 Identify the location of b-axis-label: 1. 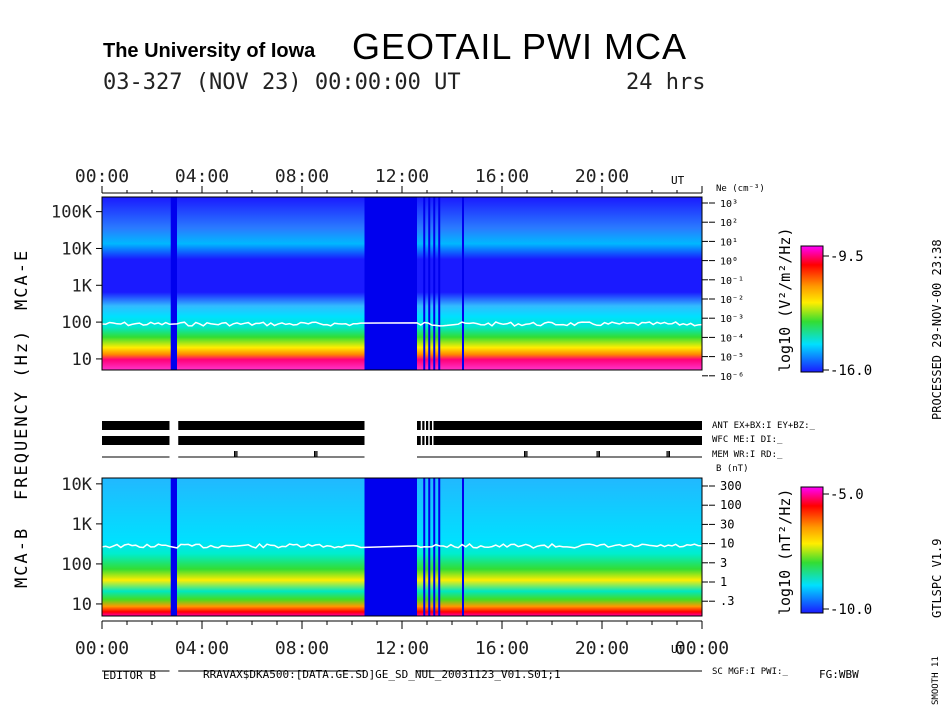
(723, 582).